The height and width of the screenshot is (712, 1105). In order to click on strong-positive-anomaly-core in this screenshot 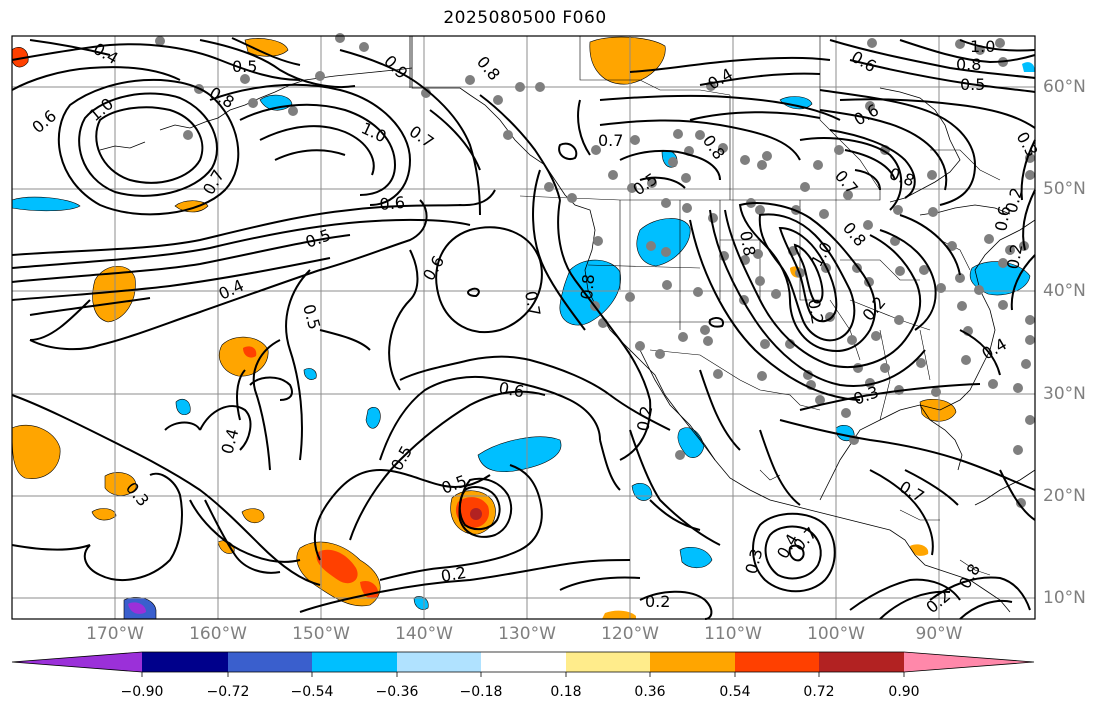, I will do `click(476, 514)`.